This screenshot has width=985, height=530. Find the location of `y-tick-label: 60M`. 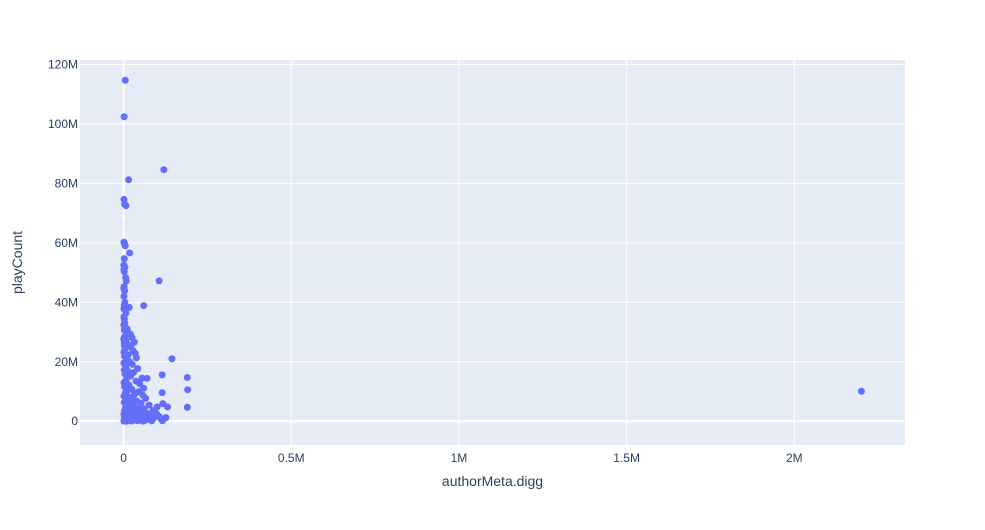

y-tick-label: 60M is located at coordinates (66, 243).